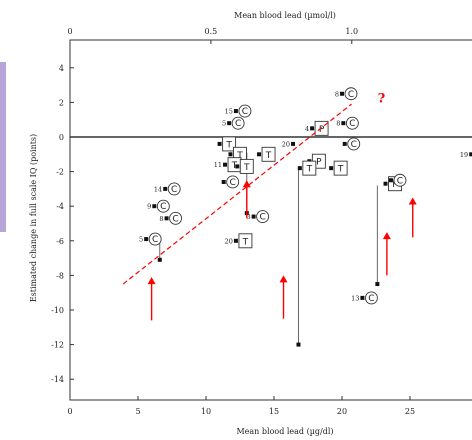  What do you see at coordinates (60, 172) in the screenshot?
I see `y-tick-label: -2` at bounding box center [60, 172].